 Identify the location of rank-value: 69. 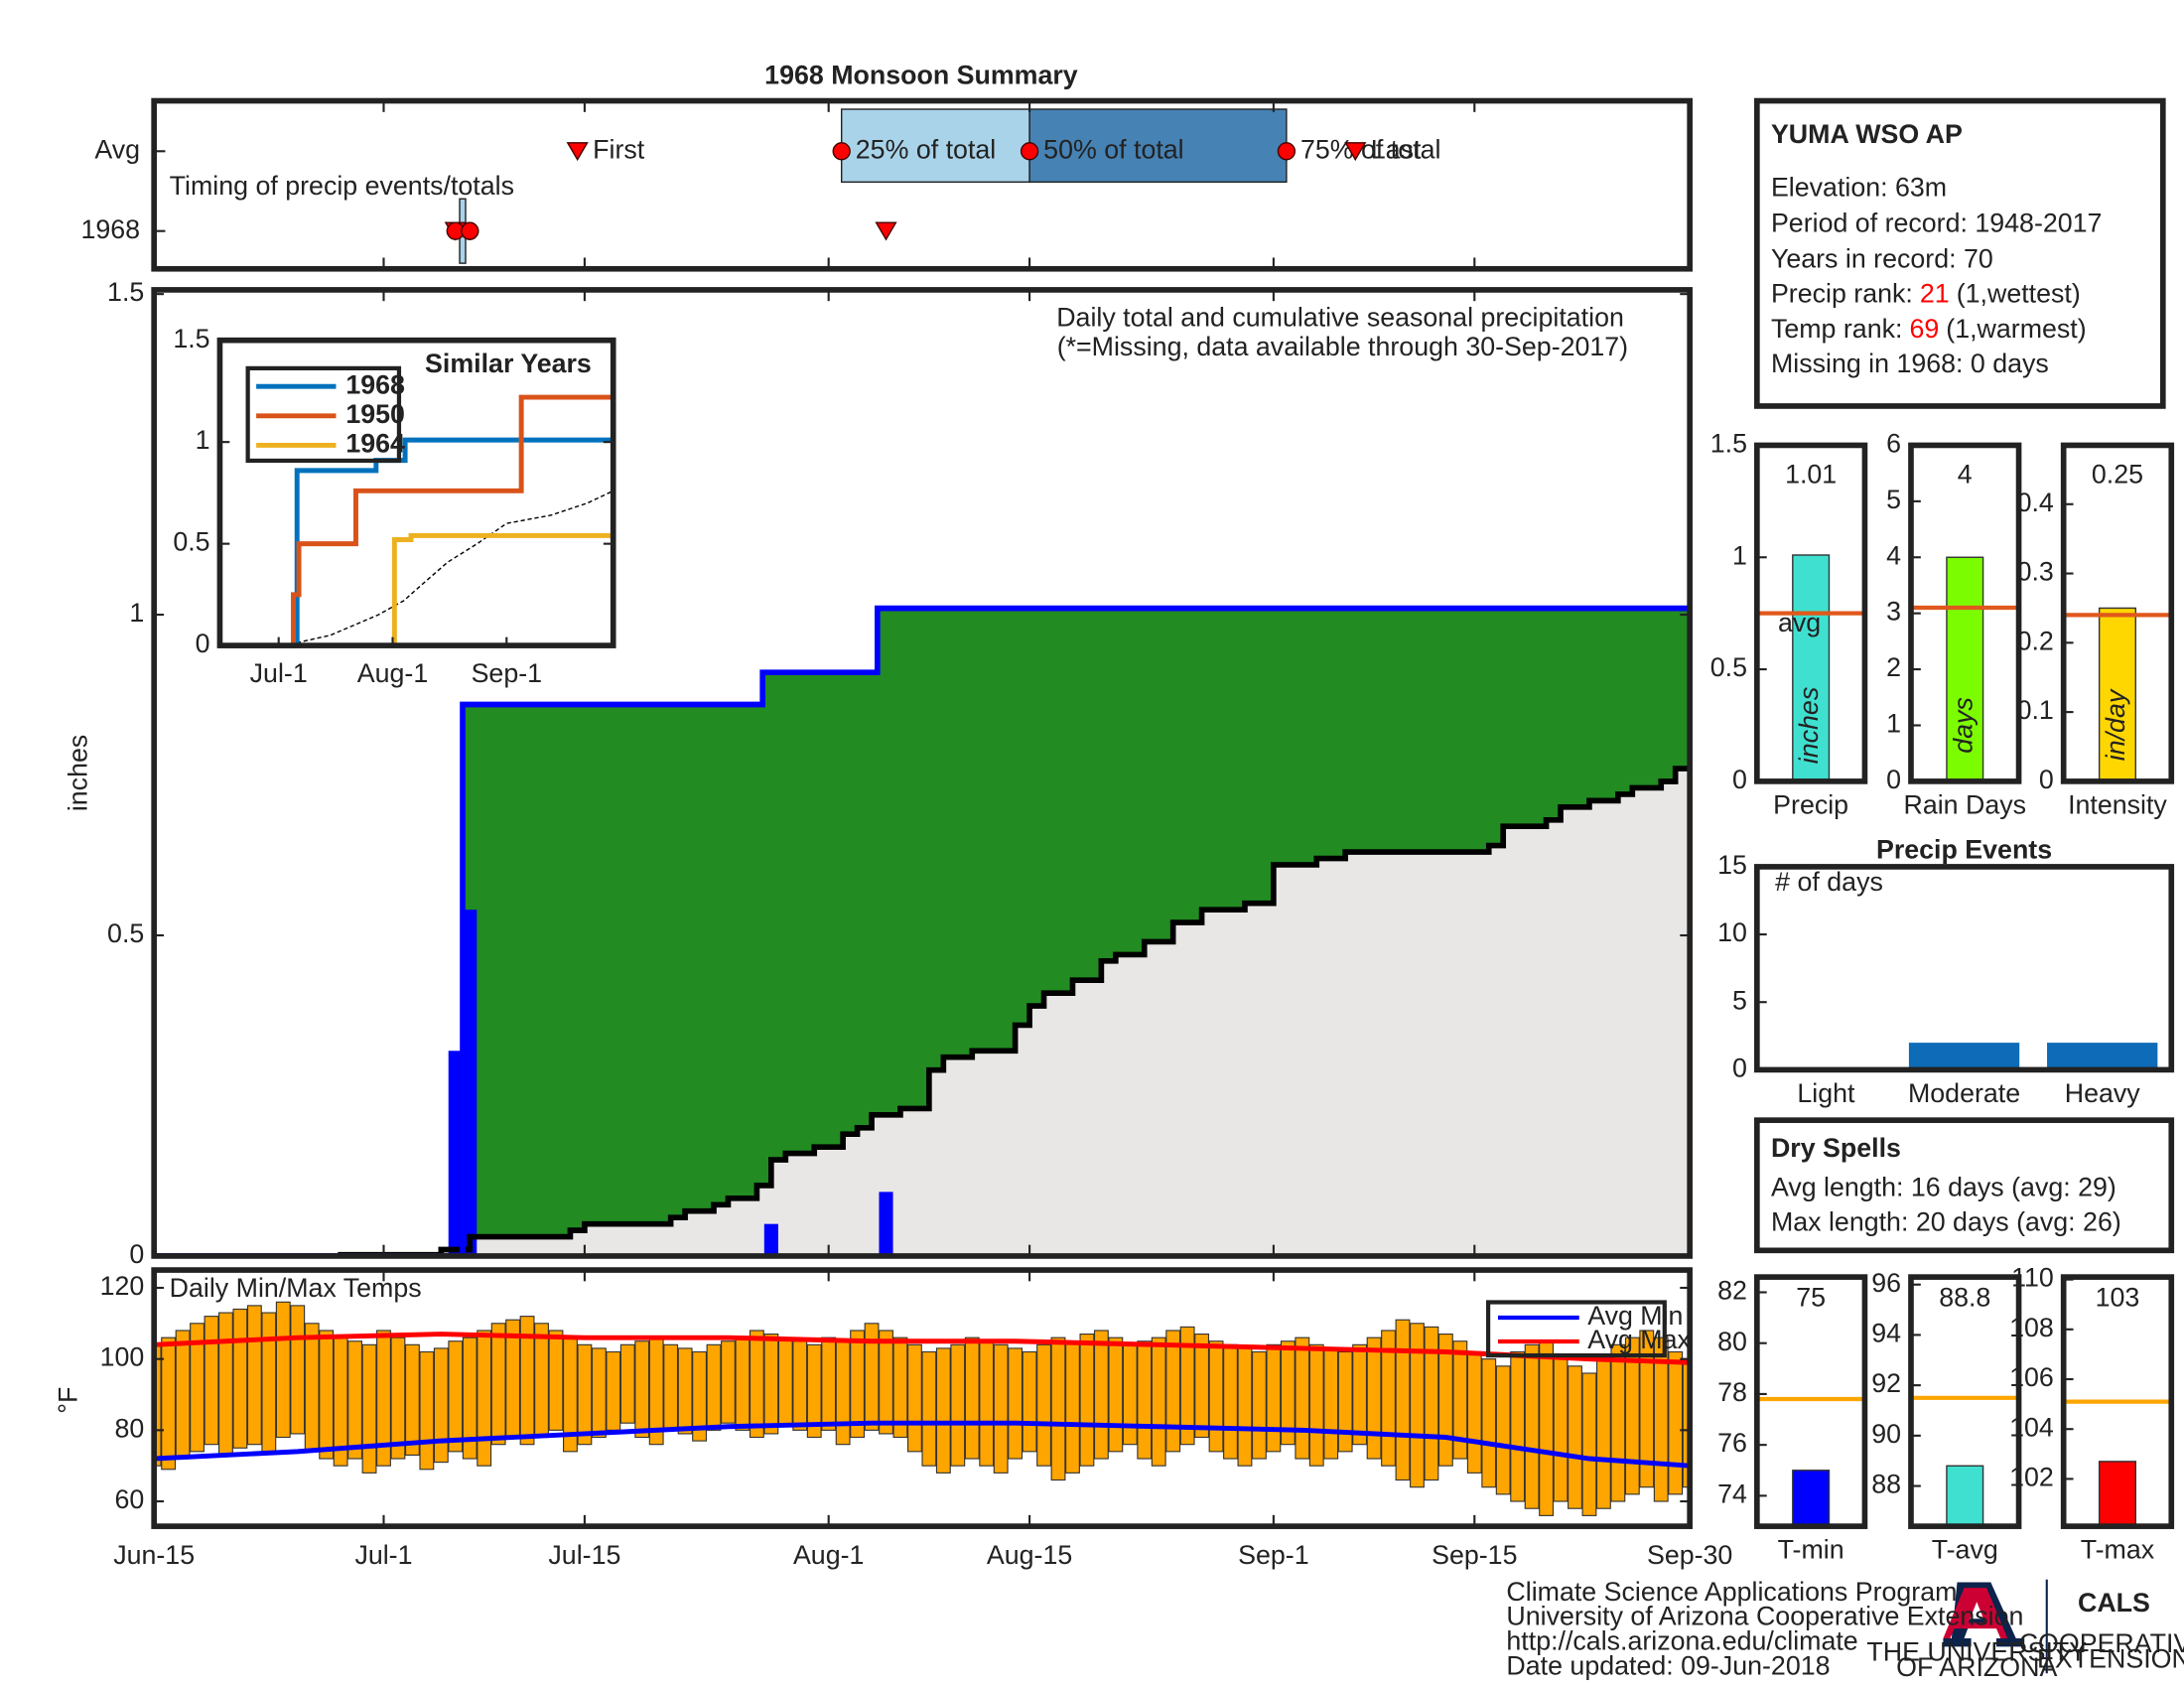
(1924, 329).